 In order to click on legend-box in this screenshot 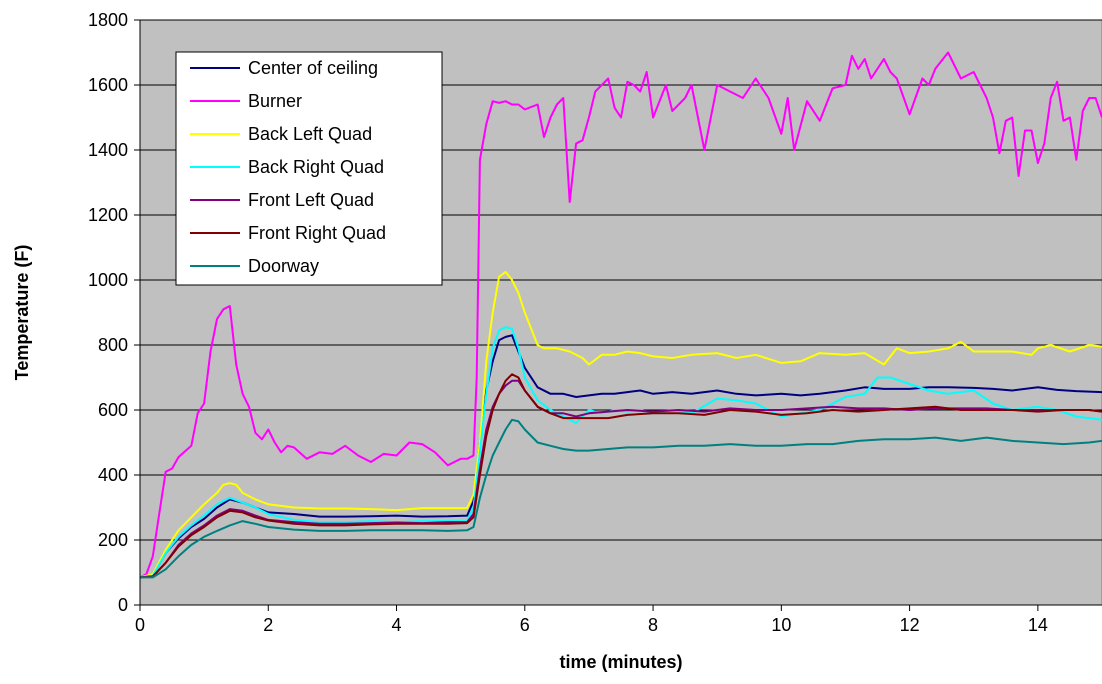, I will do `click(309, 168)`.